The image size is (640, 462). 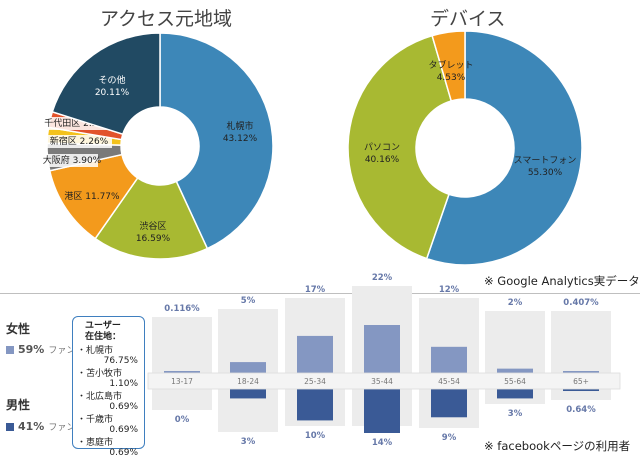 What do you see at coordinates (111, 80) in the screenshot?
I see `slice-label: その他` at bounding box center [111, 80].